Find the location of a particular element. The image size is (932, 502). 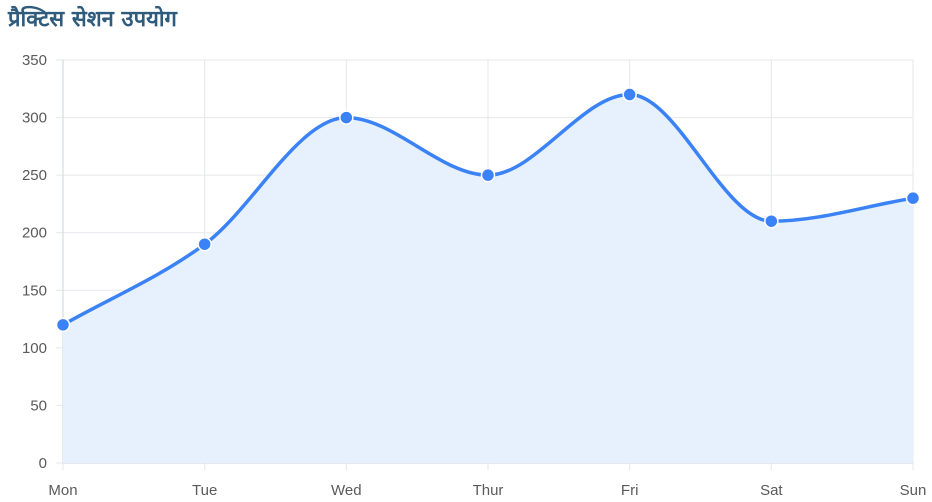

y-tick-label: 50 is located at coordinates (38, 405).